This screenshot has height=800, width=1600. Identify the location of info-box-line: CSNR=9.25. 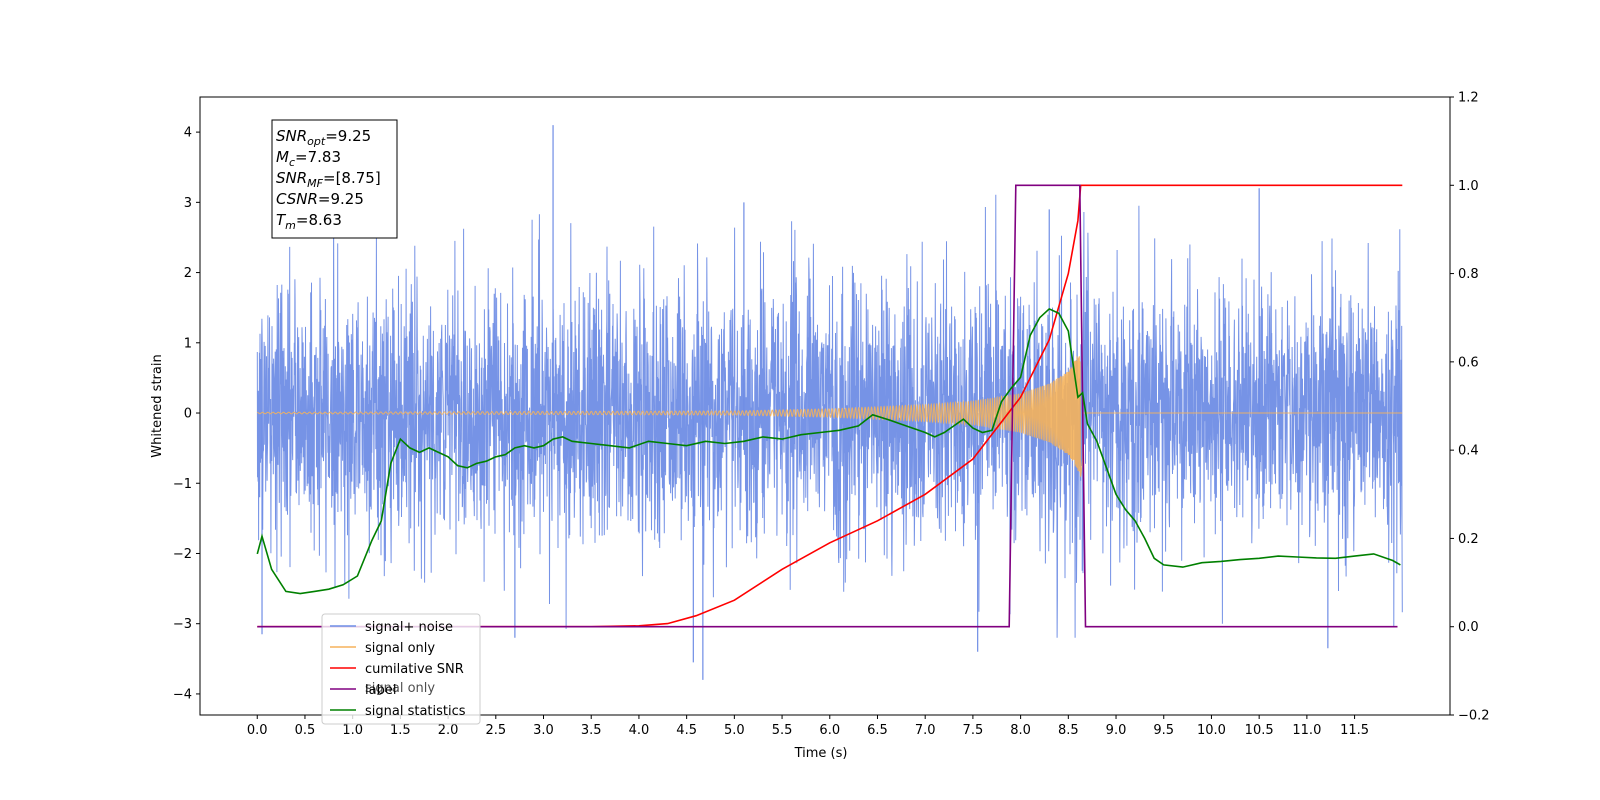
(320, 199).